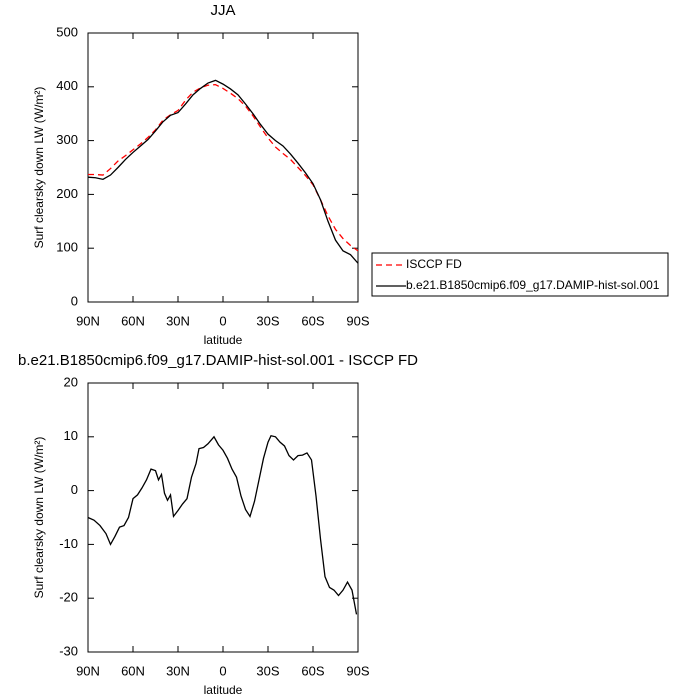 The image size is (700, 700). Describe the element at coordinates (68, 650) in the screenshot. I see `y-tick-label: -30` at that location.